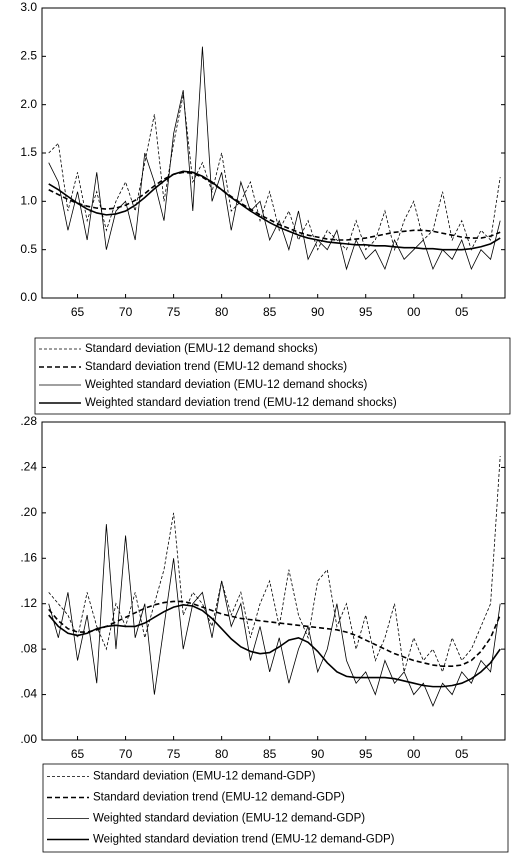 Image resolution: width=512 pixels, height=855 pixels. What do you see at coordinates (28, 152) in the screenshot?
I see `y-tick-label: 1.5` at bounding box center [28, 152].